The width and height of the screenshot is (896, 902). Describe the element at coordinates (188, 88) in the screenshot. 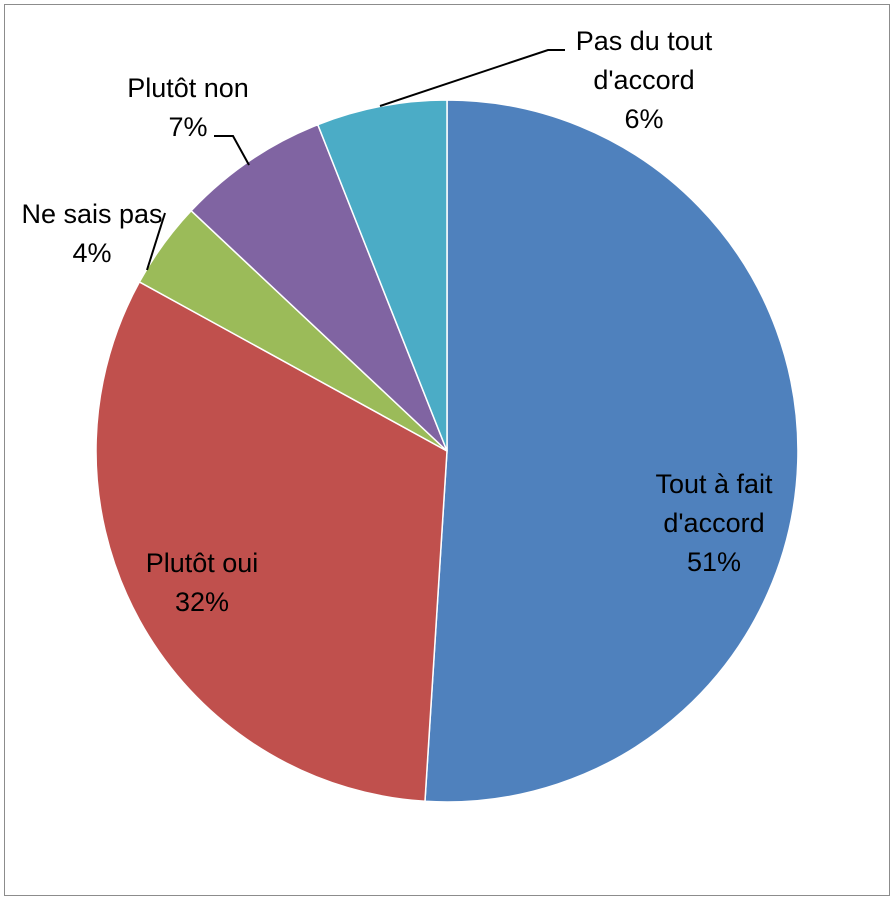

I see `slice-label-line: Plutôt non` at that location.